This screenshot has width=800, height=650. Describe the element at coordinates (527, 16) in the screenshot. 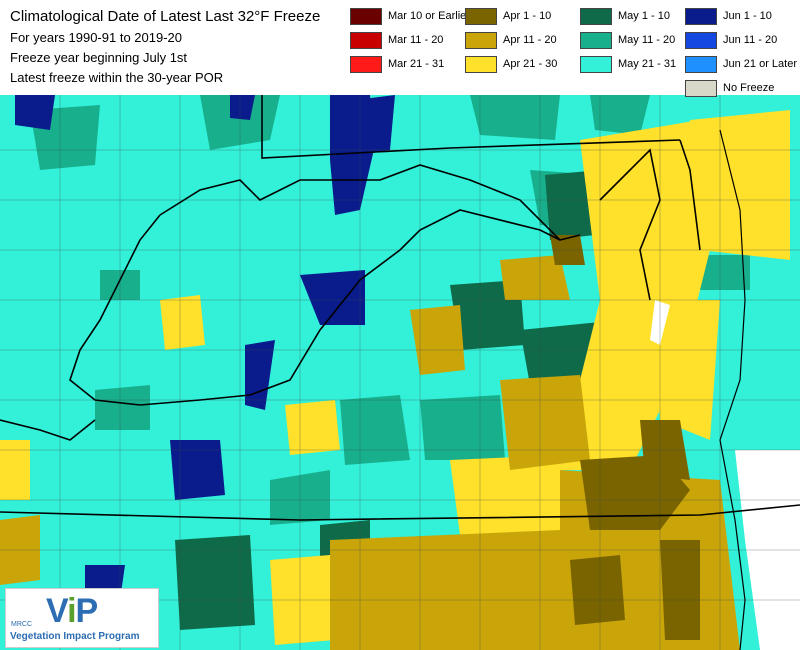

I see `legend-label: Apr 1 - 10` at that location.